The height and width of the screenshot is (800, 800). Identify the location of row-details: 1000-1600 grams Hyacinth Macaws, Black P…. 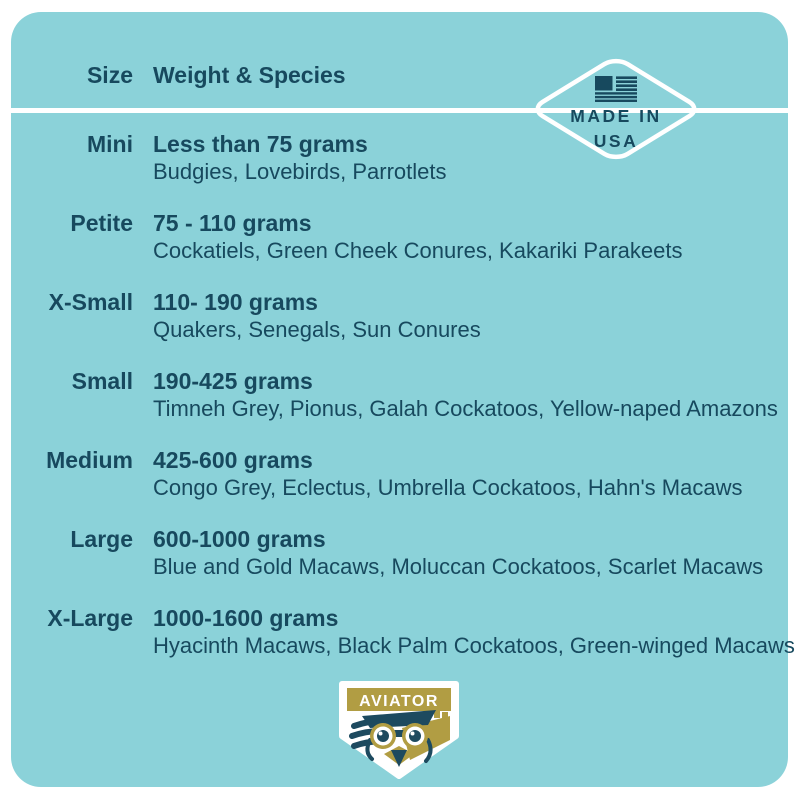
(476, 632).